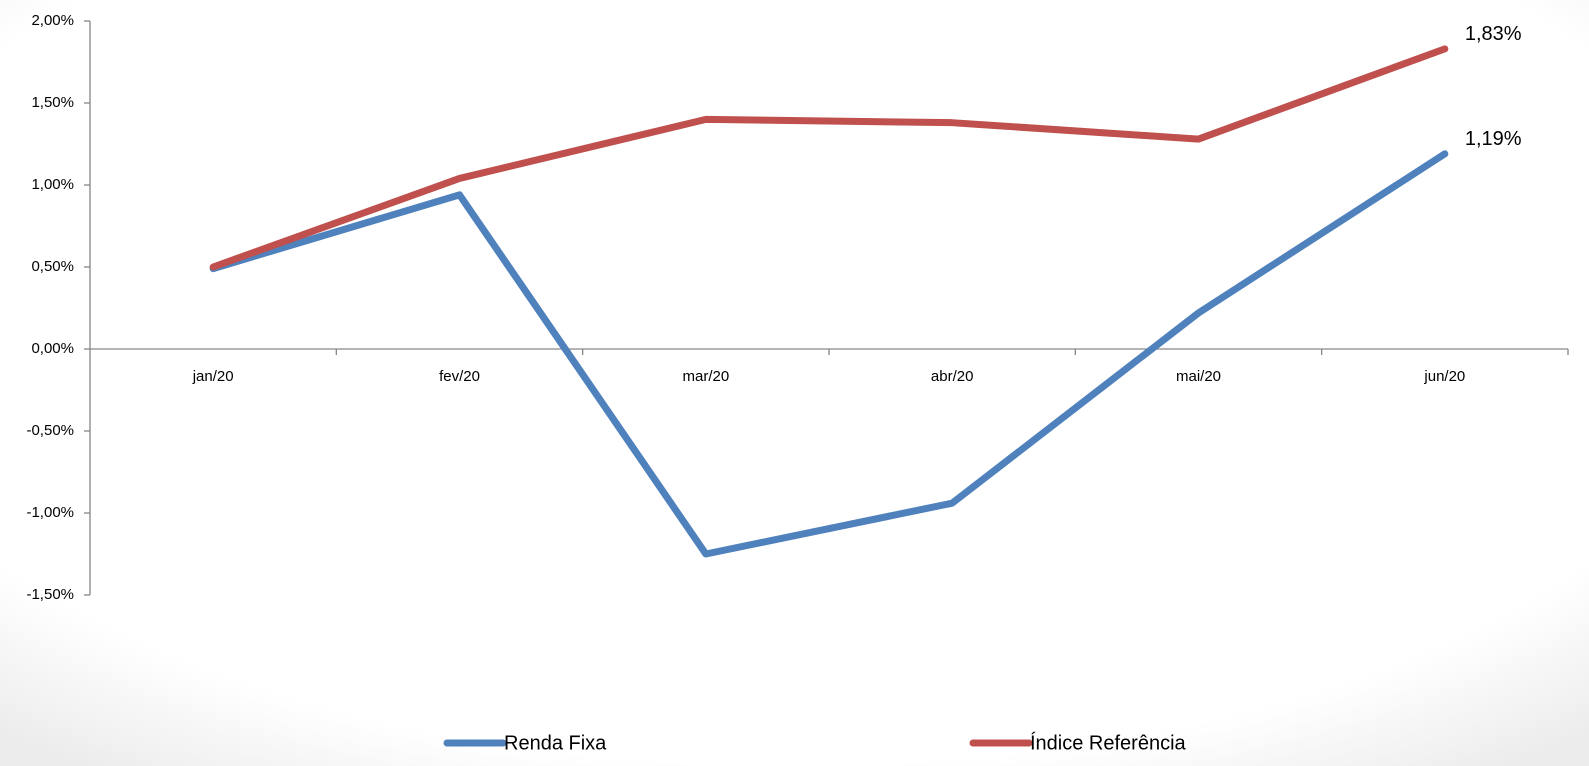  Describe the element at coordinates (52, 102) in the screenshot. I see `y-tick-label: 1,50%` at that location.